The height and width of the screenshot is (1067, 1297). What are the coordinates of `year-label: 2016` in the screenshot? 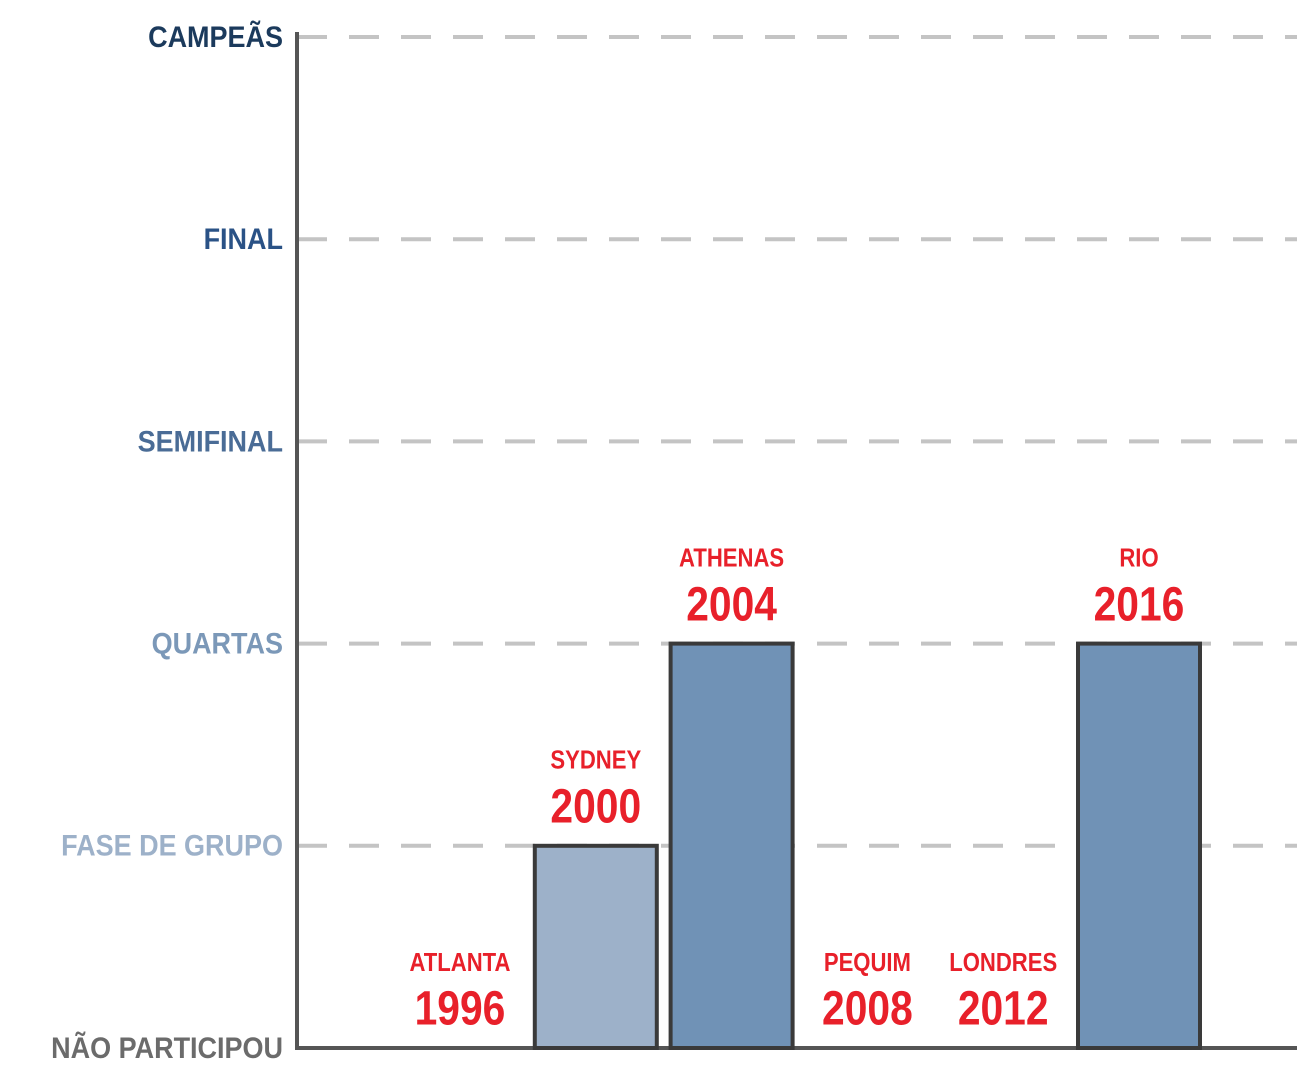 It's located at (1139, 604).